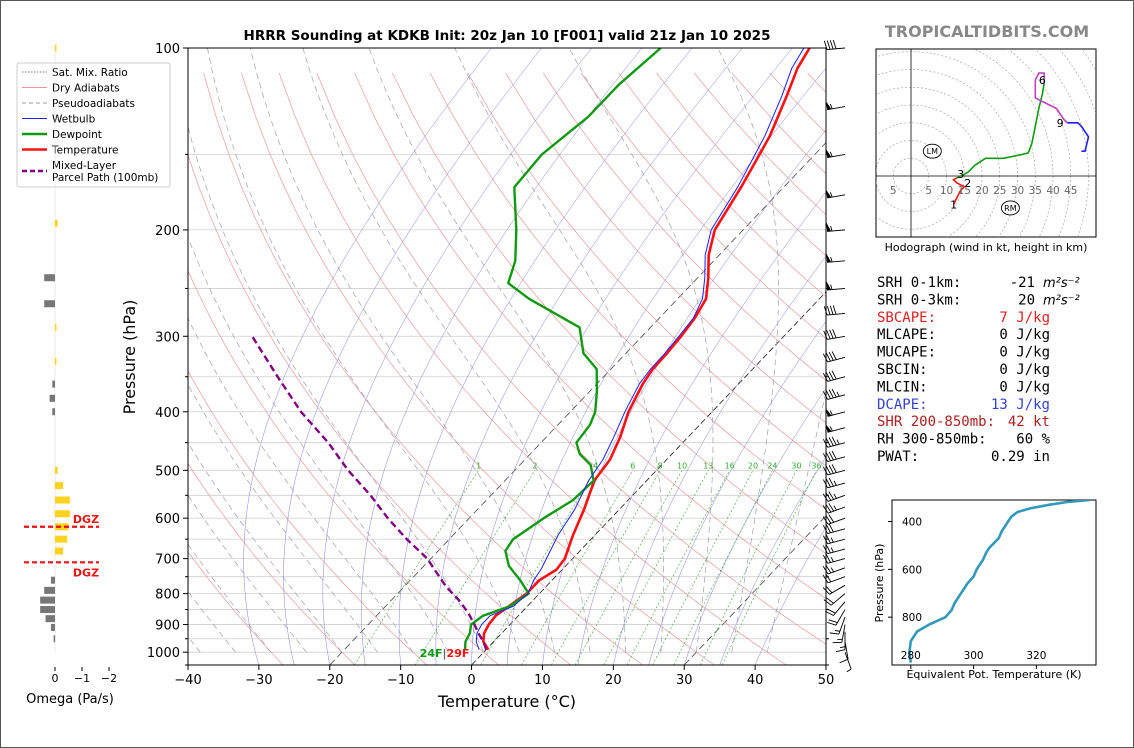 Image resolution: width=1134 pixels, height=748 pixels. I want to click on hodograph-ring-label: 5, so click(928, 191).